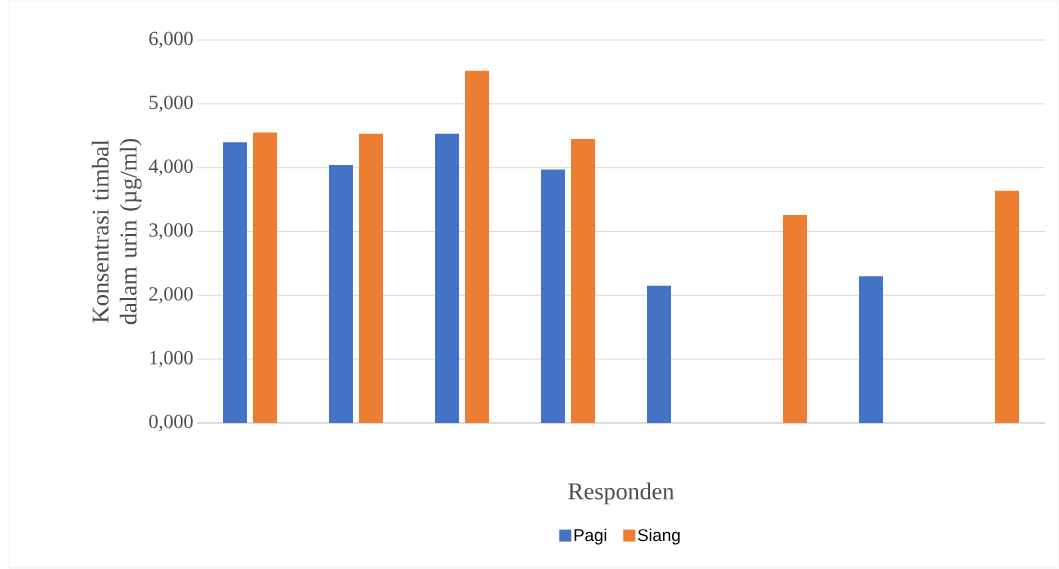 This screenshot has height=569, width=1059. Describe the element at coordinates (171, 359) in the screenshot. I see `y-tick-label: 1,000` at that location.